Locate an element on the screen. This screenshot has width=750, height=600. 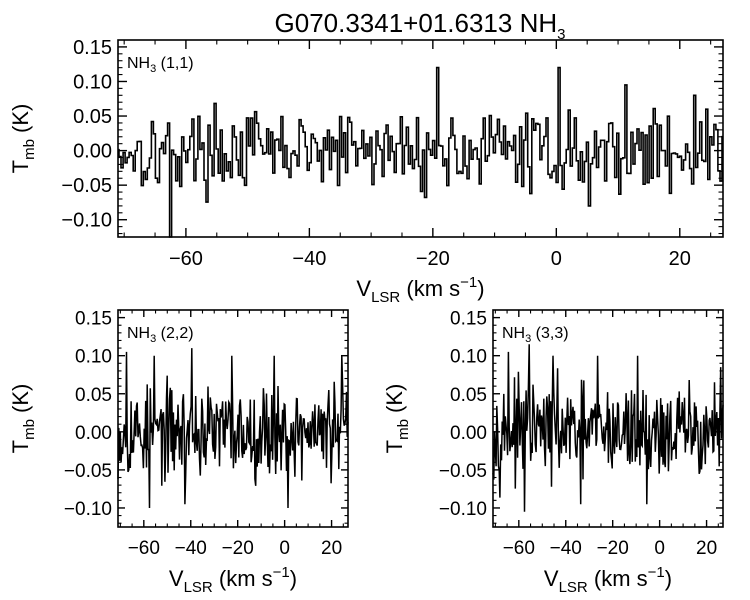
x-axis-label-3-3: VLSR (km s−1) is located at coordinates (608, 580).